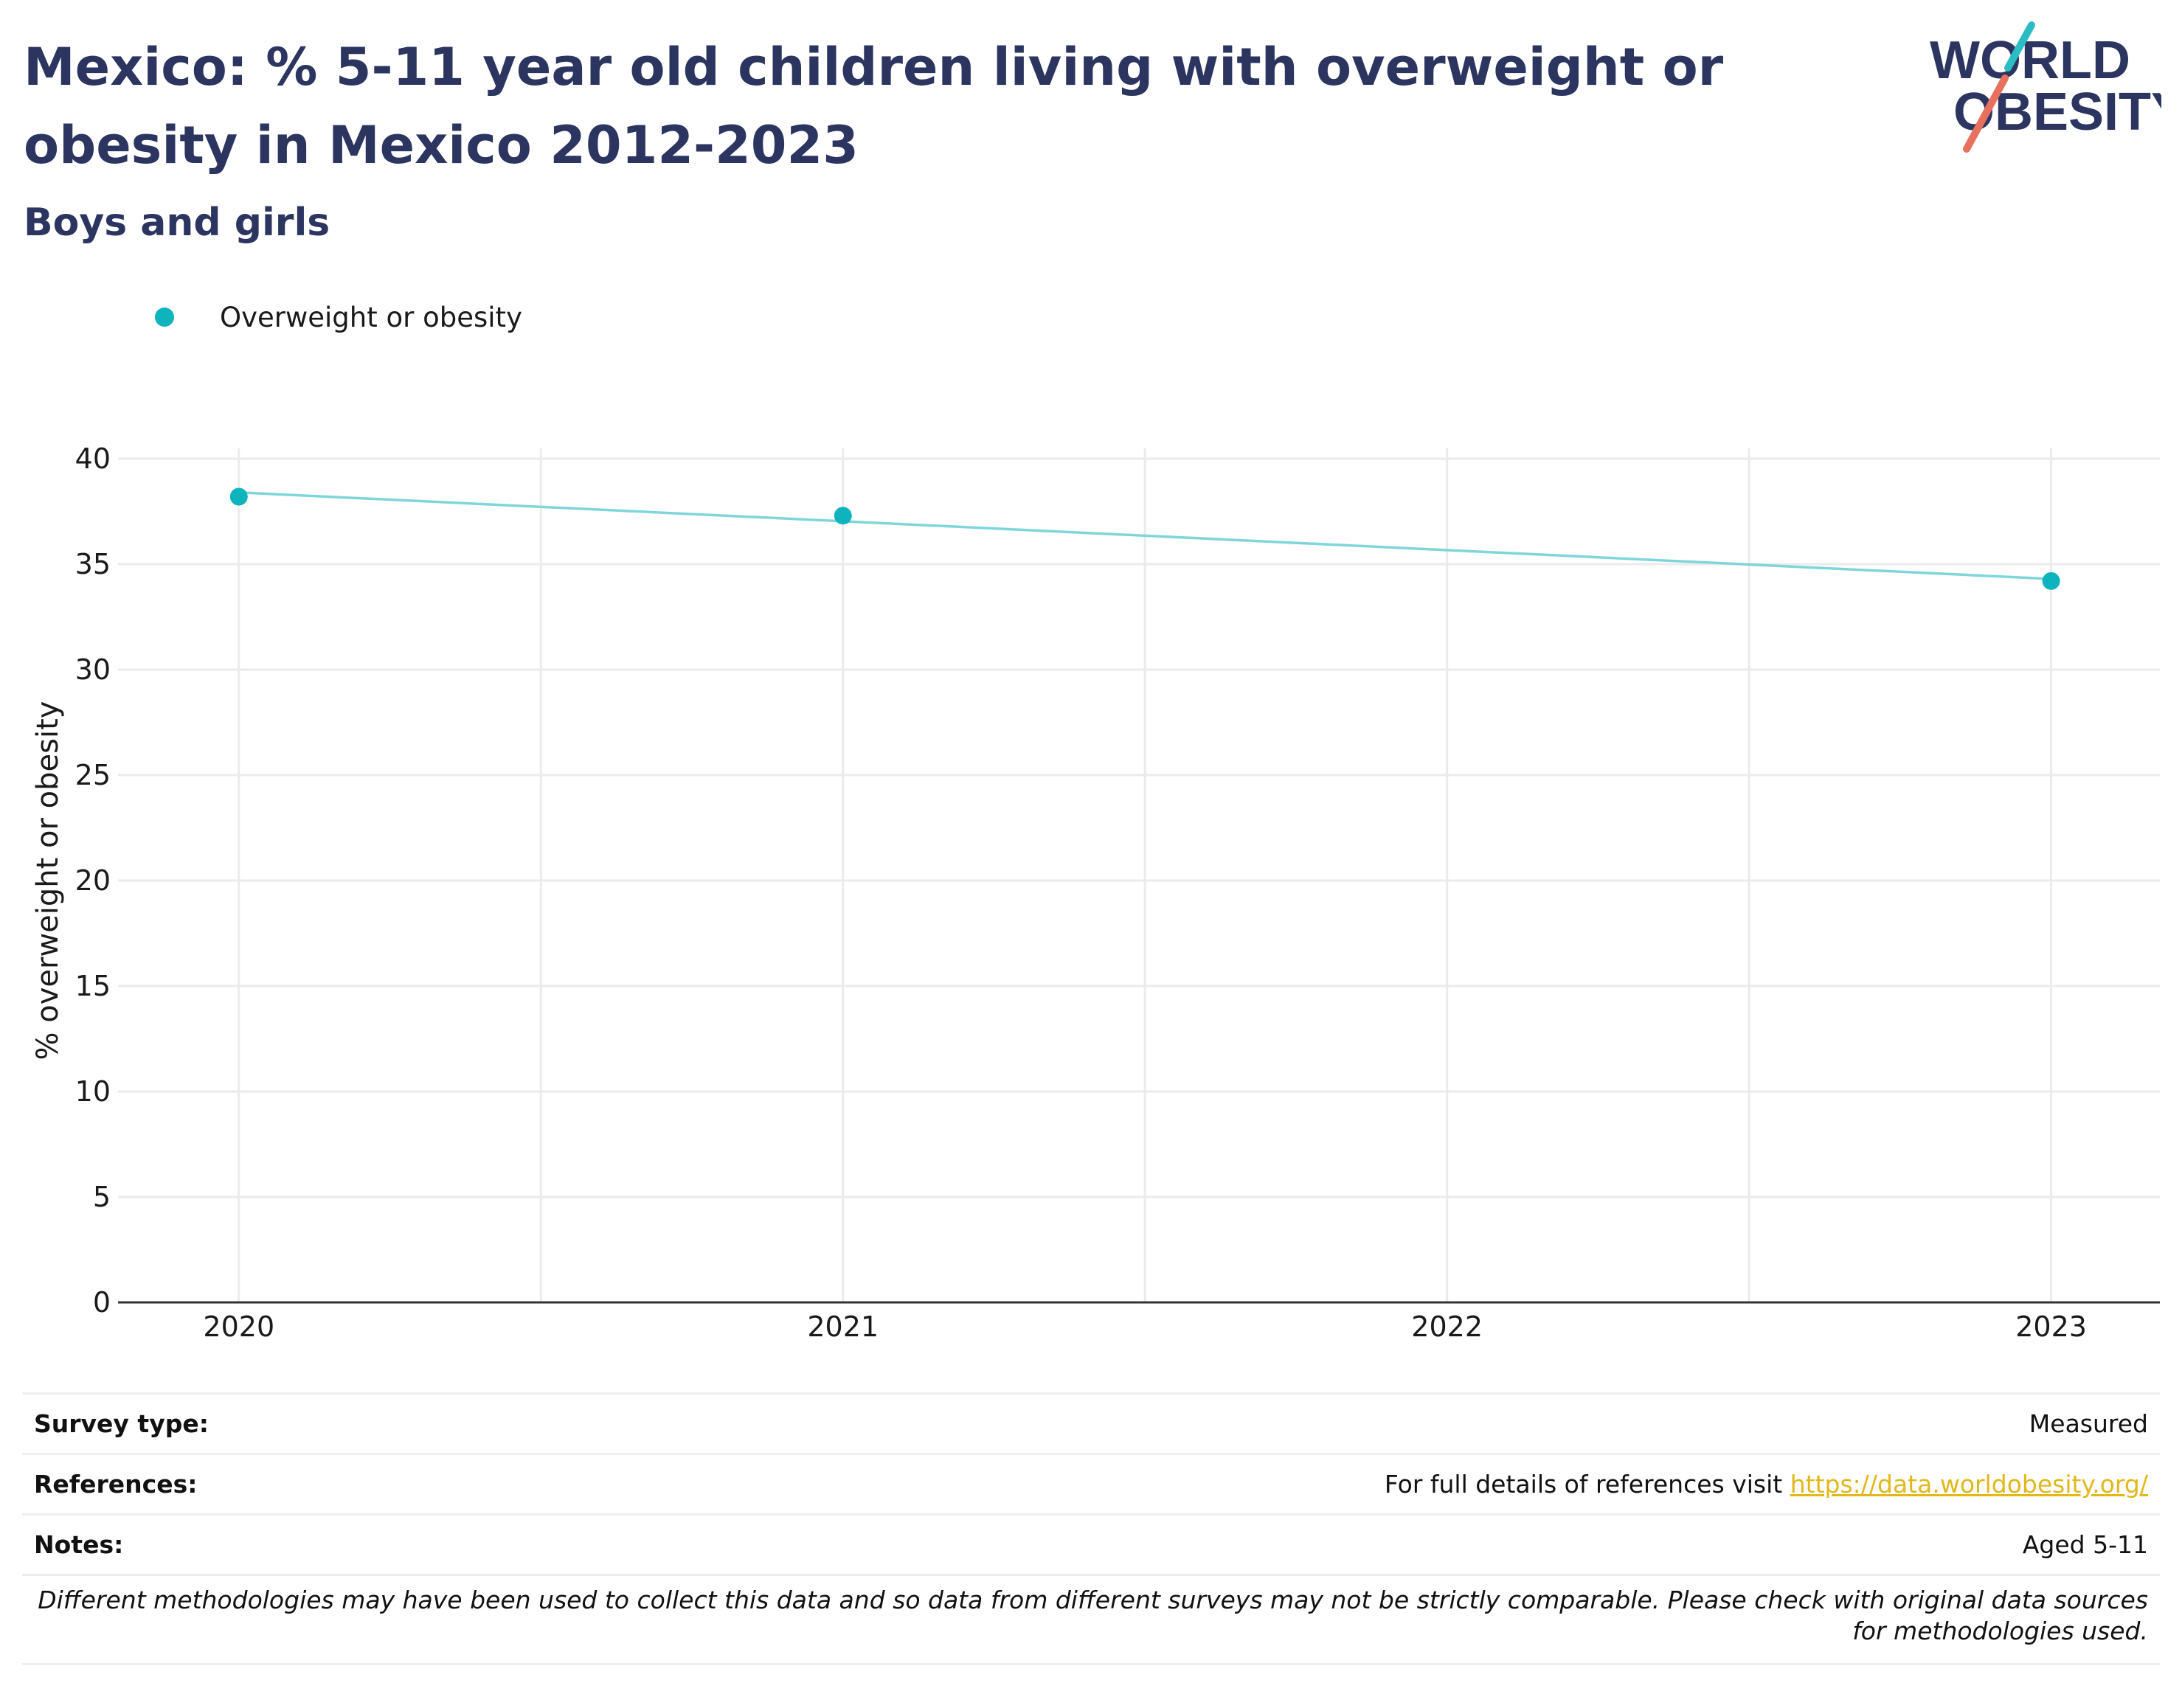 The width and height of the screenshot is (2182, 1708). What do you see at coordinates (2019, 46) in the screenshot?
I see `logo-slash-teal` at bounding box center [2019, 46].